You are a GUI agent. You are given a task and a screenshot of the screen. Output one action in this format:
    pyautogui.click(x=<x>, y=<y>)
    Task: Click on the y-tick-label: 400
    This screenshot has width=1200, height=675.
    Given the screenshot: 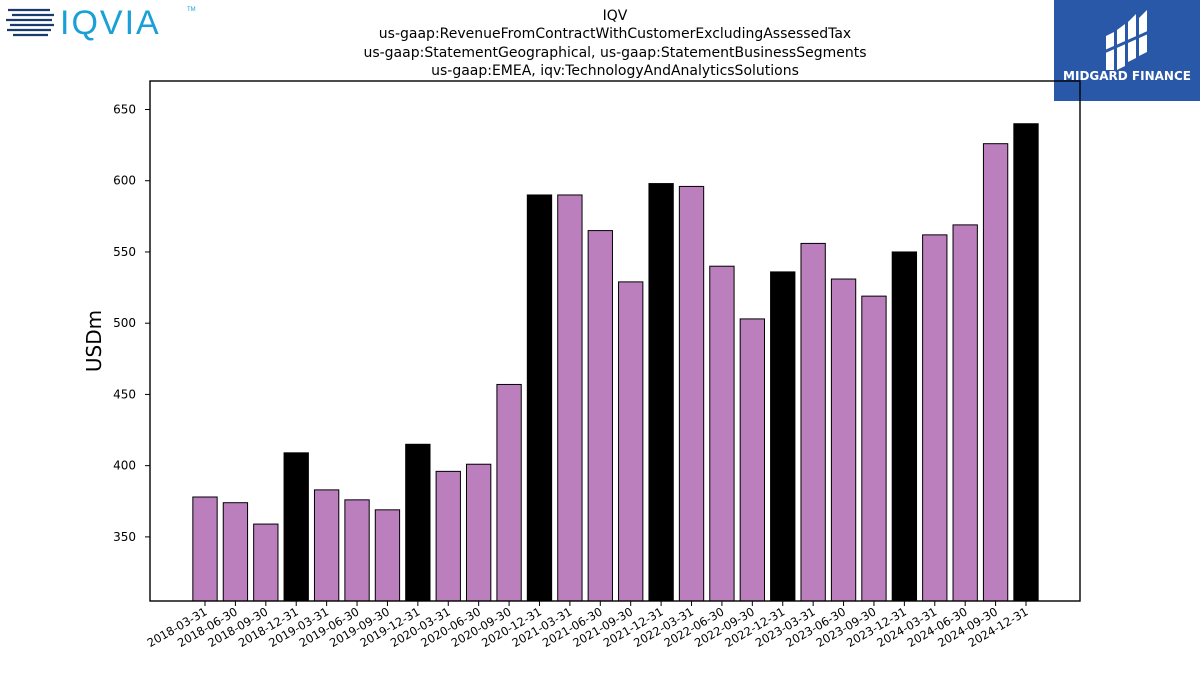 What is the action you would take?
    pyautogui.click(x=124, y=466)
    